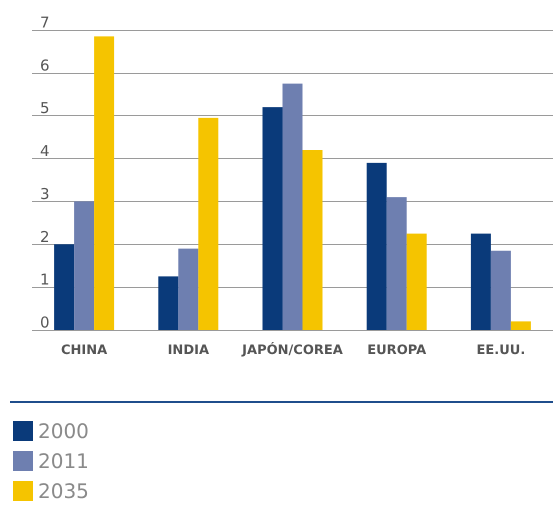  Describe the element at coordinates (45, 23) in the screenshot. I see `y-tick-label: 7` at that location.